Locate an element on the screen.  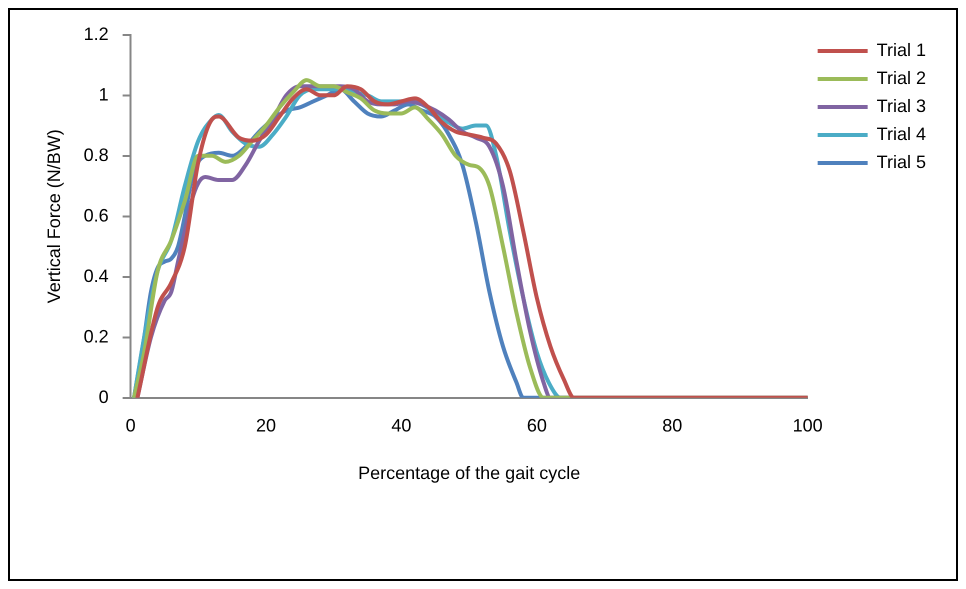
y-tick-label: 0.8 is located at coordinates (96, 154).